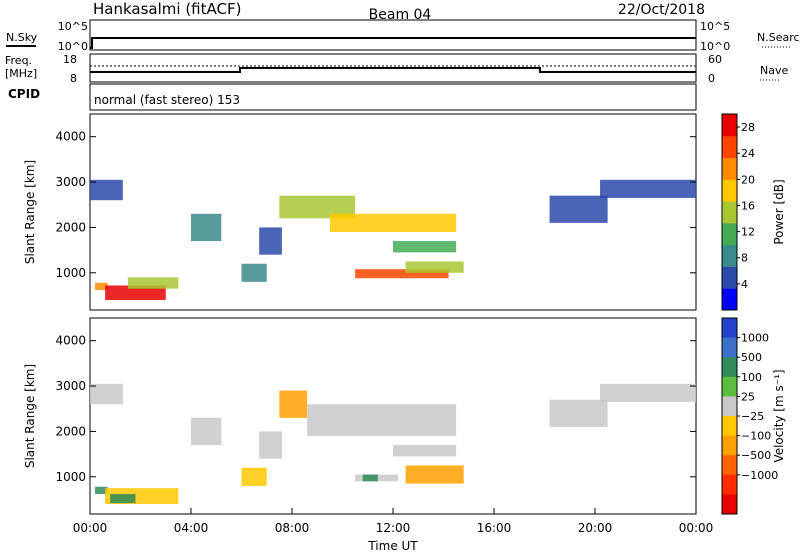 The height and width of the screenshot is (558, 800). I want to click on x-tick-label: 04:00, so click(191, 528).